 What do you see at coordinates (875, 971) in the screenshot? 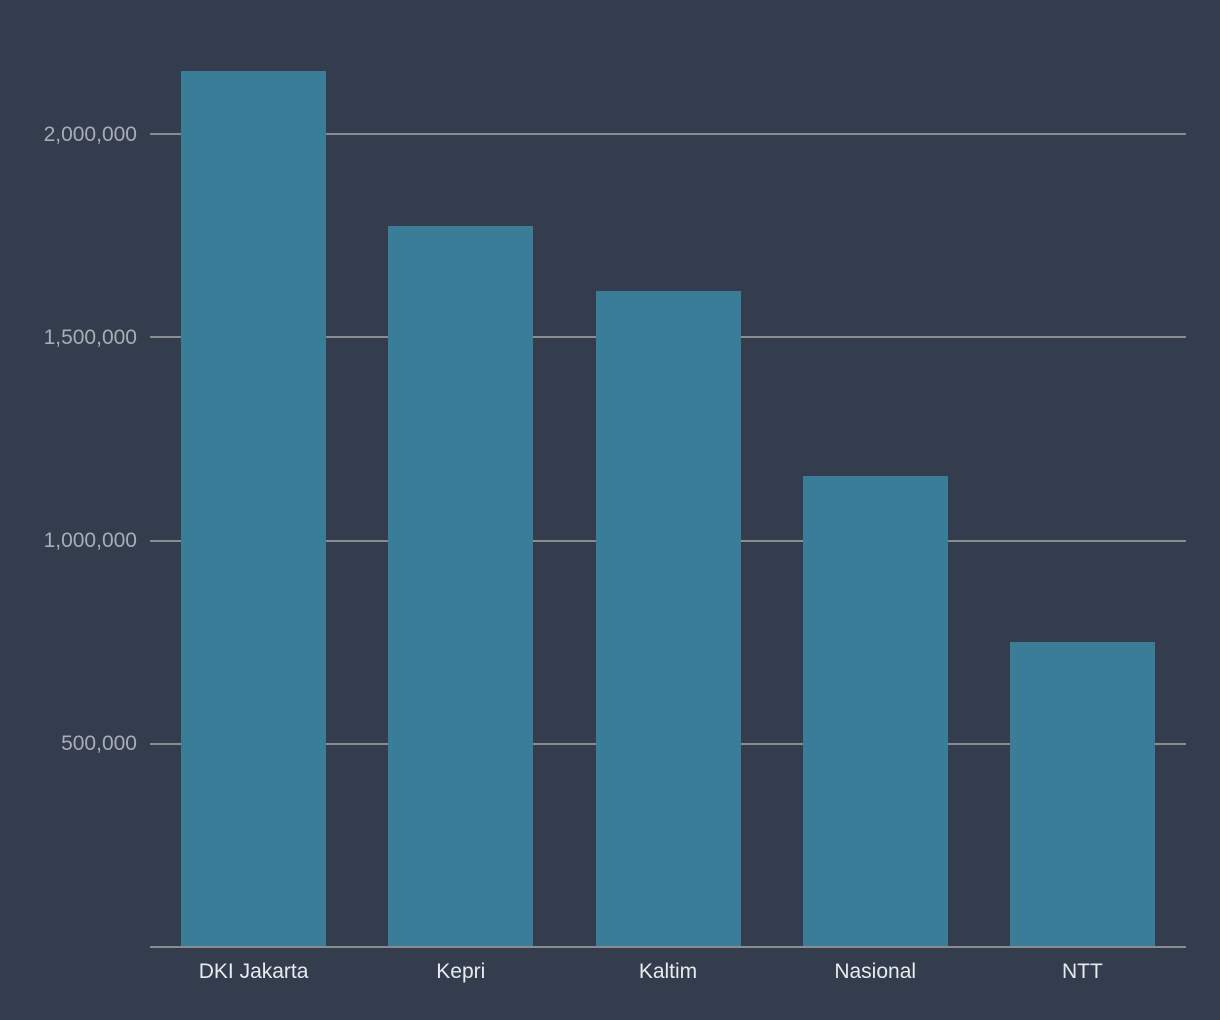
I see `x-tick-label-nasional: Nasional` at bounding box center [875, 971].